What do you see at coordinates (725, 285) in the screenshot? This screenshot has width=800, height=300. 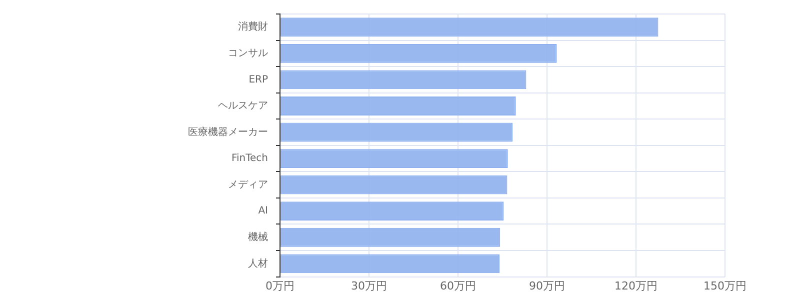 I see `x-tick-label: 150万円` at bounding box center [725, 285].